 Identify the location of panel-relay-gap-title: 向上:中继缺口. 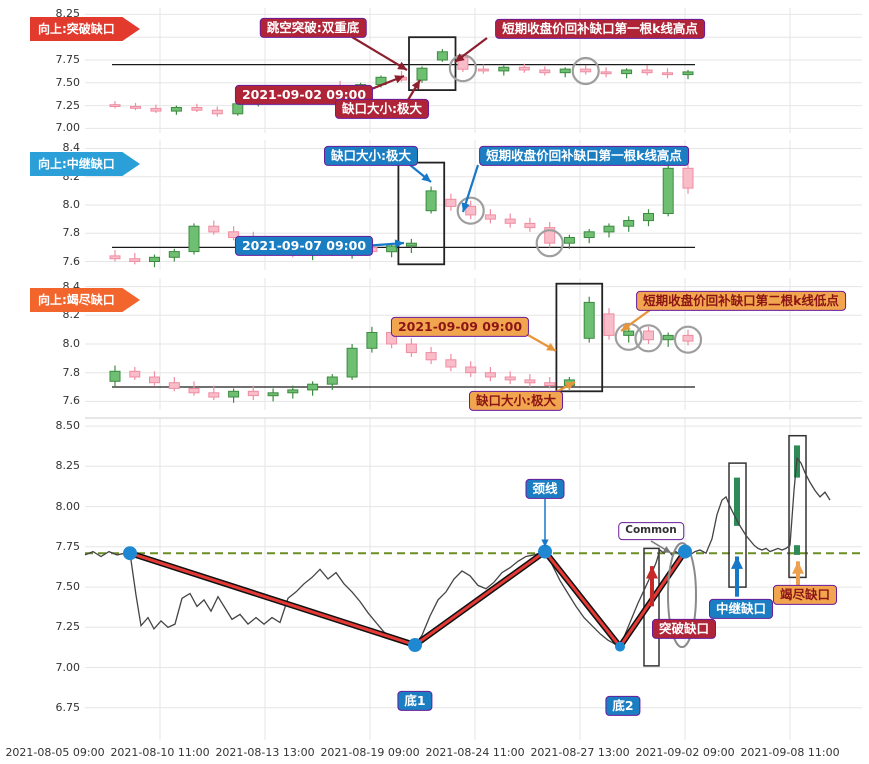
(85, 164).